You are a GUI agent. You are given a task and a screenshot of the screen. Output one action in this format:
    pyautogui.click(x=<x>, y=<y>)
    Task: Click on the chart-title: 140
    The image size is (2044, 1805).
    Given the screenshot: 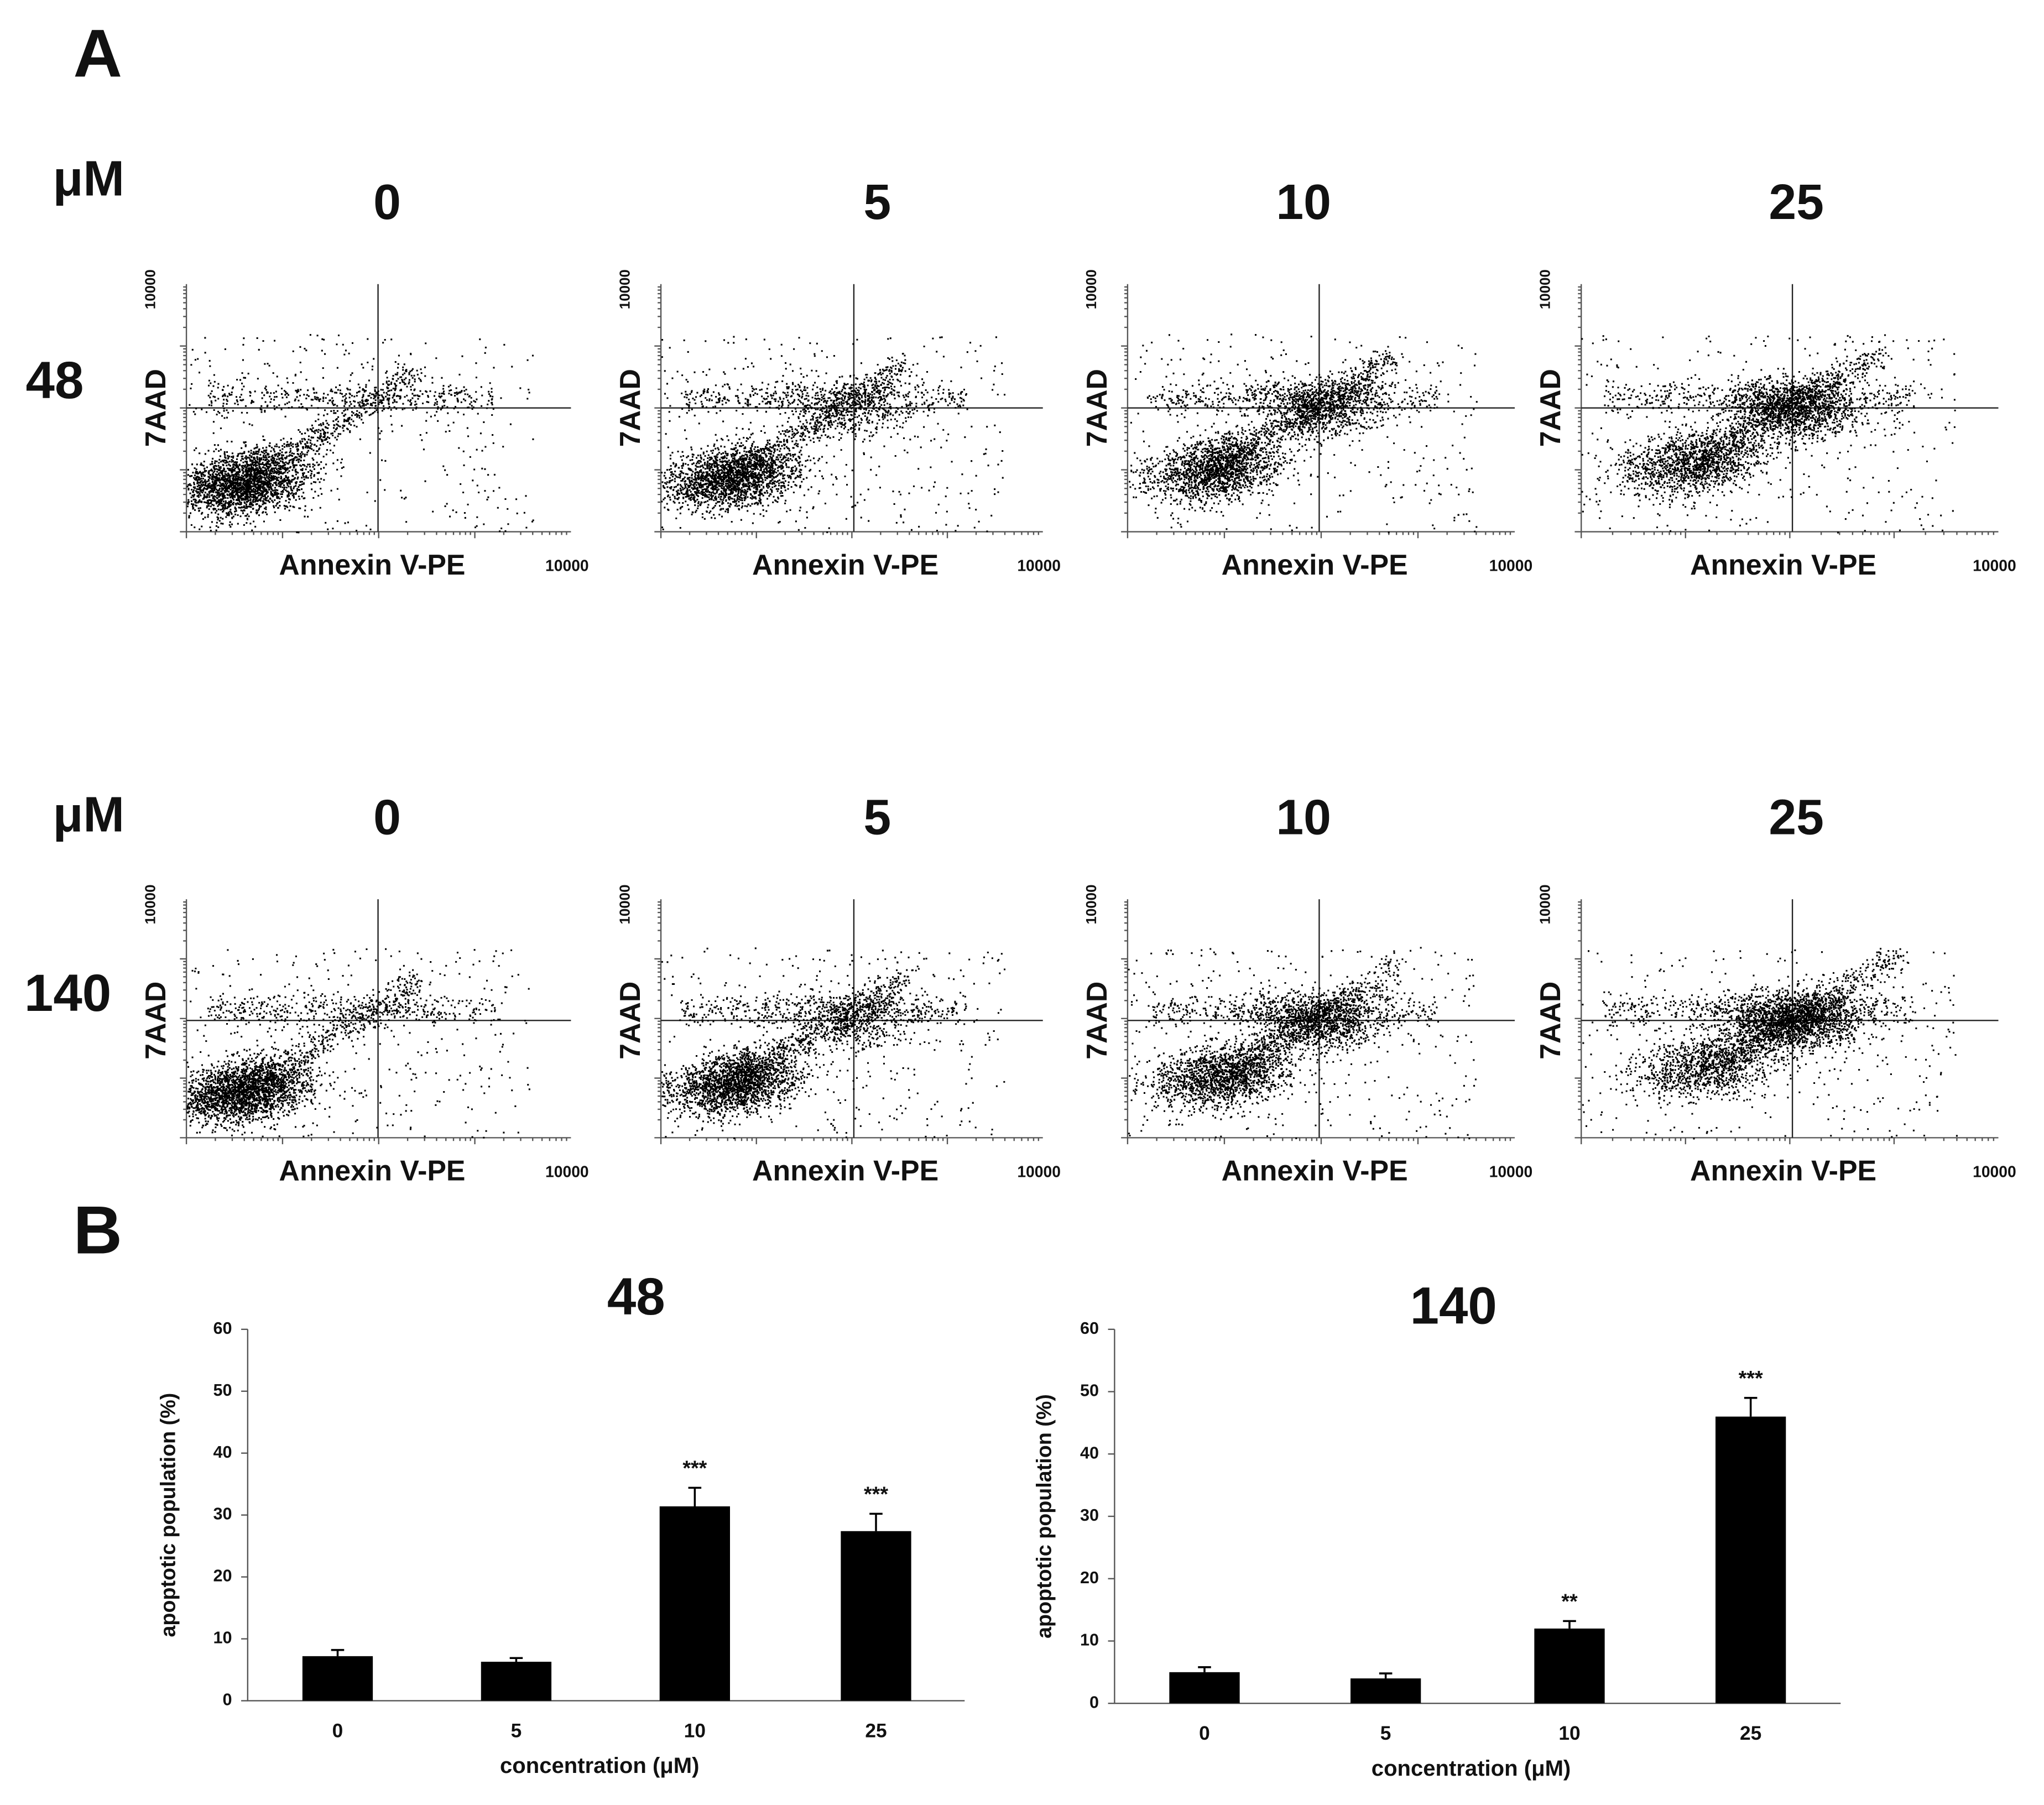 What is the action you would take?
    pyautogui.click(x=1453, y=1305)
    